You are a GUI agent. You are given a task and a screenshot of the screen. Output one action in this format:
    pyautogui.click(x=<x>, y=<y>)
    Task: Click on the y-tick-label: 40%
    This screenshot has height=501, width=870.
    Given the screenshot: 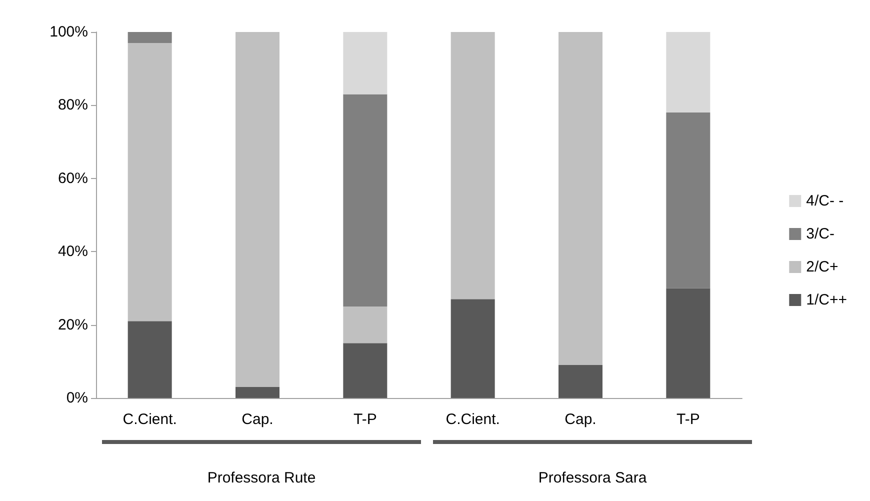 What is the action you would take?
    pyautogui.click(x=73, y=251)
    